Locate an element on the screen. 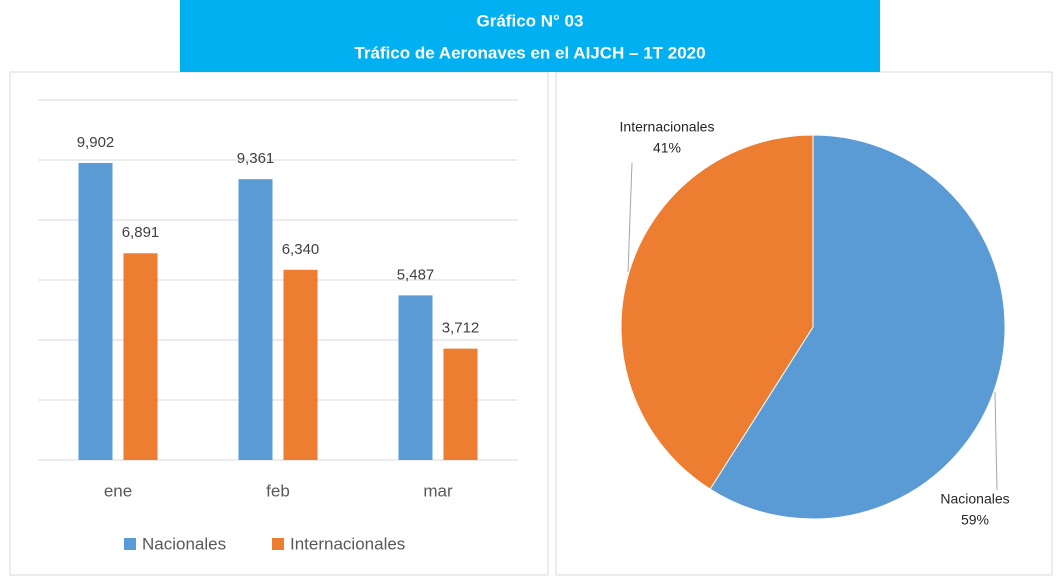 The image size is (1057, 577). legend-label: Nacionales is located at coordinates (184, 543).